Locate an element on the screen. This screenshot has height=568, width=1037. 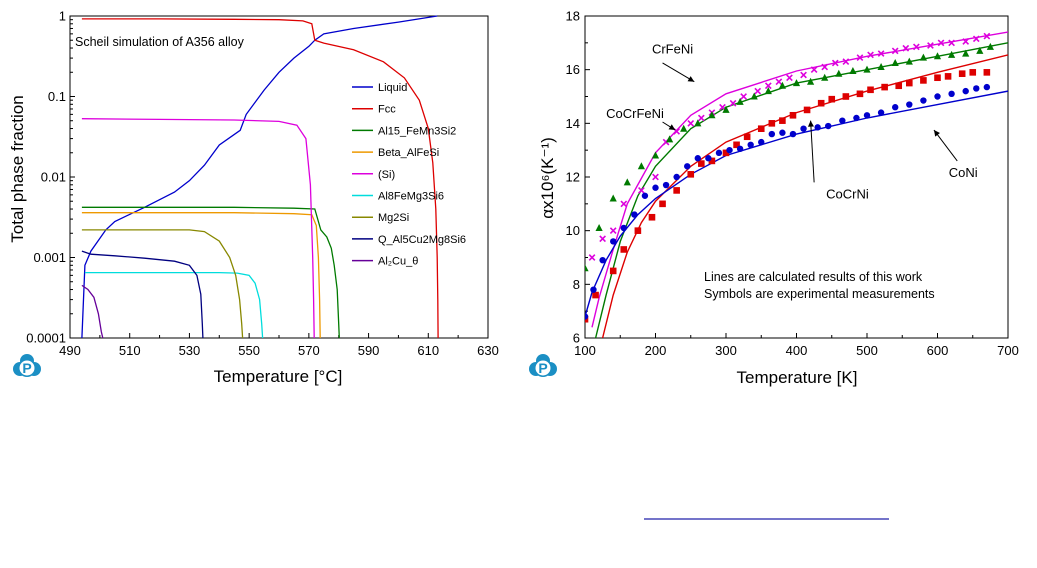
x-tick-label: 200 is located at coordinates (656, 350).